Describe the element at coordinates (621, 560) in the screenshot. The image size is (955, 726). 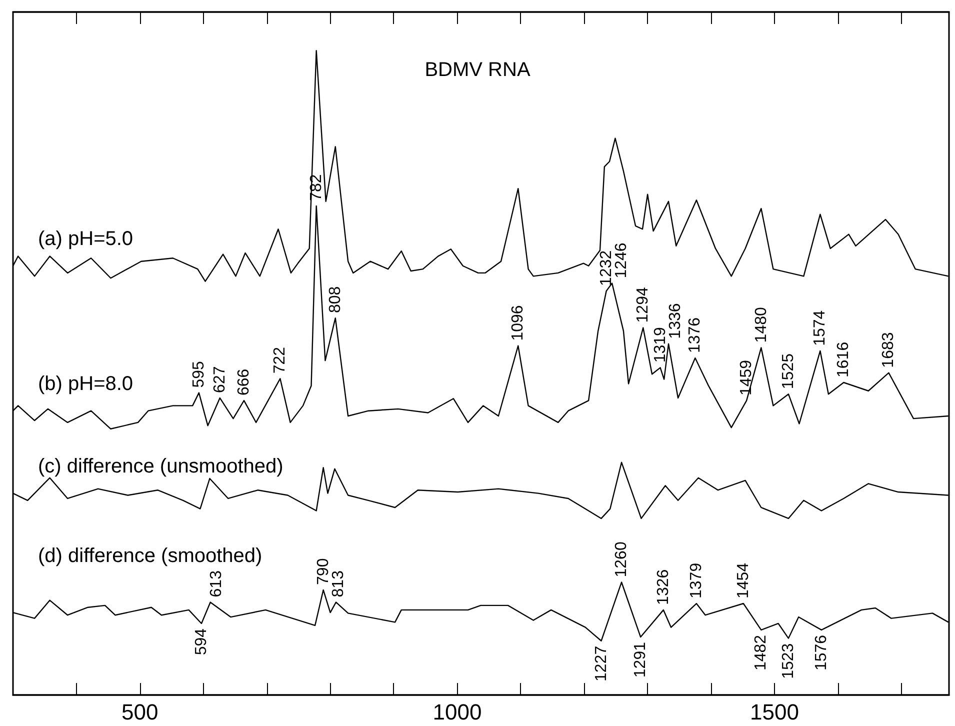
I see `annotation: 1260` at that location.